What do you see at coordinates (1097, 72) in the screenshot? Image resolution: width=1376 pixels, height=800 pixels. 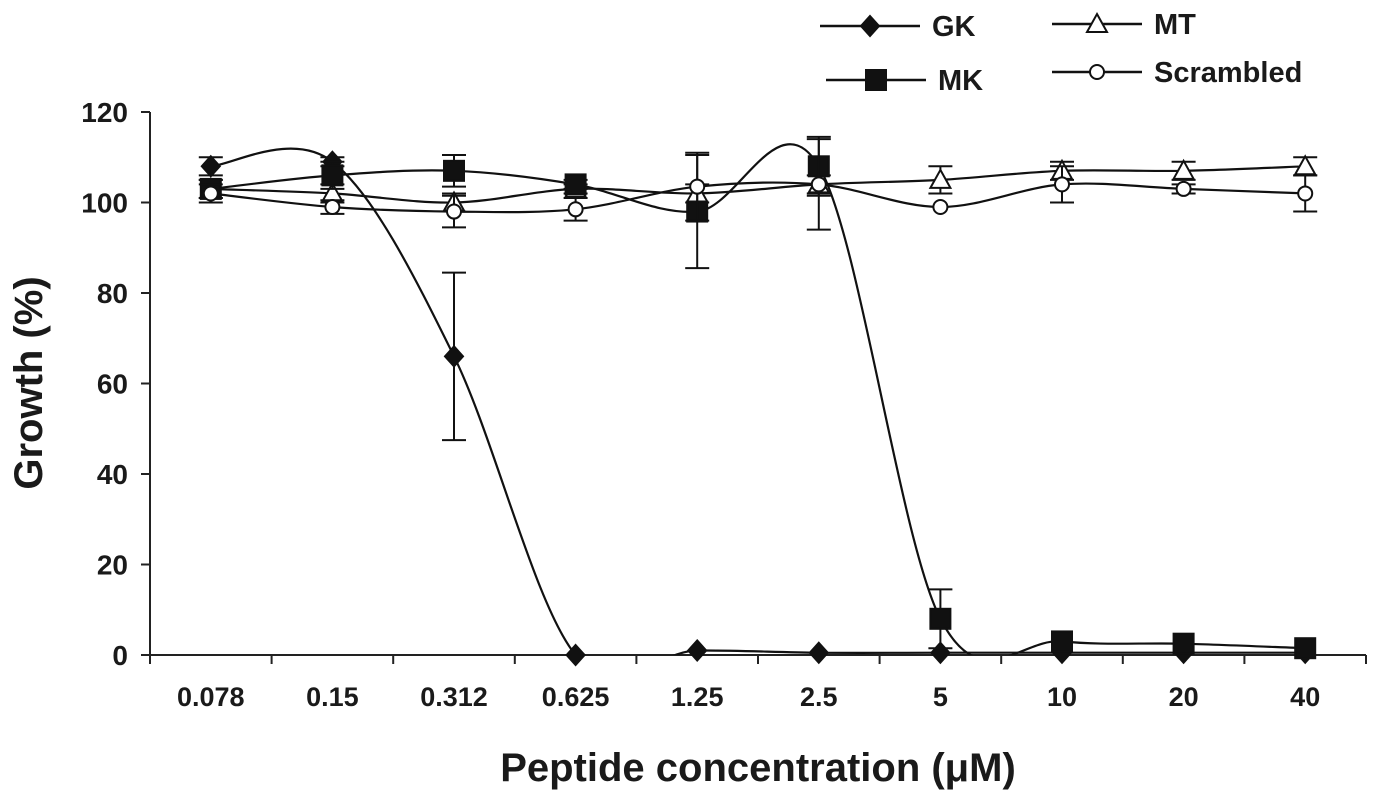 I see `legend-marker-scrambled` at bounding box center [1097, 72].